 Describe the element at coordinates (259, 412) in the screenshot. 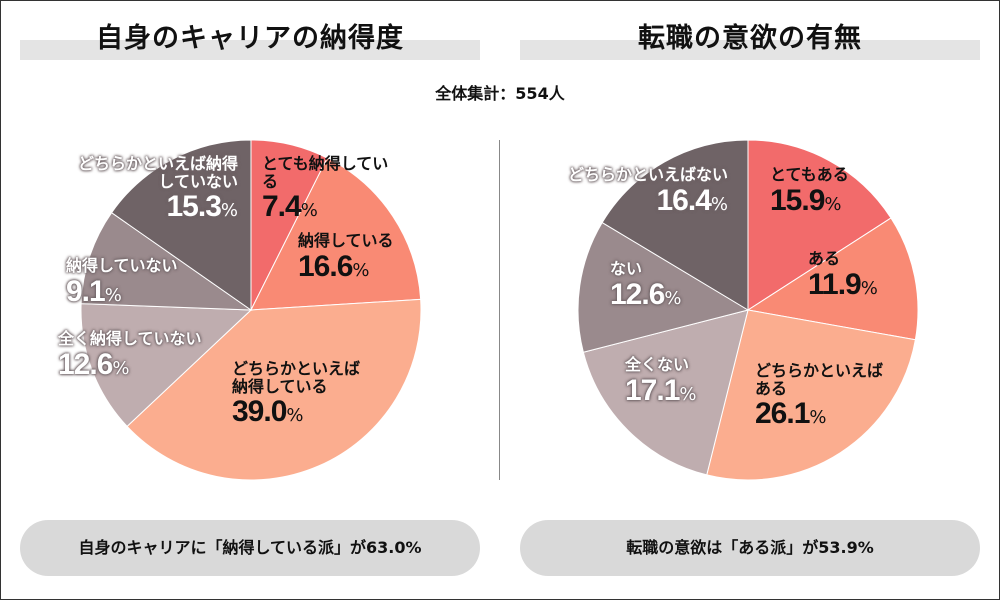

I see `value-label: 39.0` at that location.